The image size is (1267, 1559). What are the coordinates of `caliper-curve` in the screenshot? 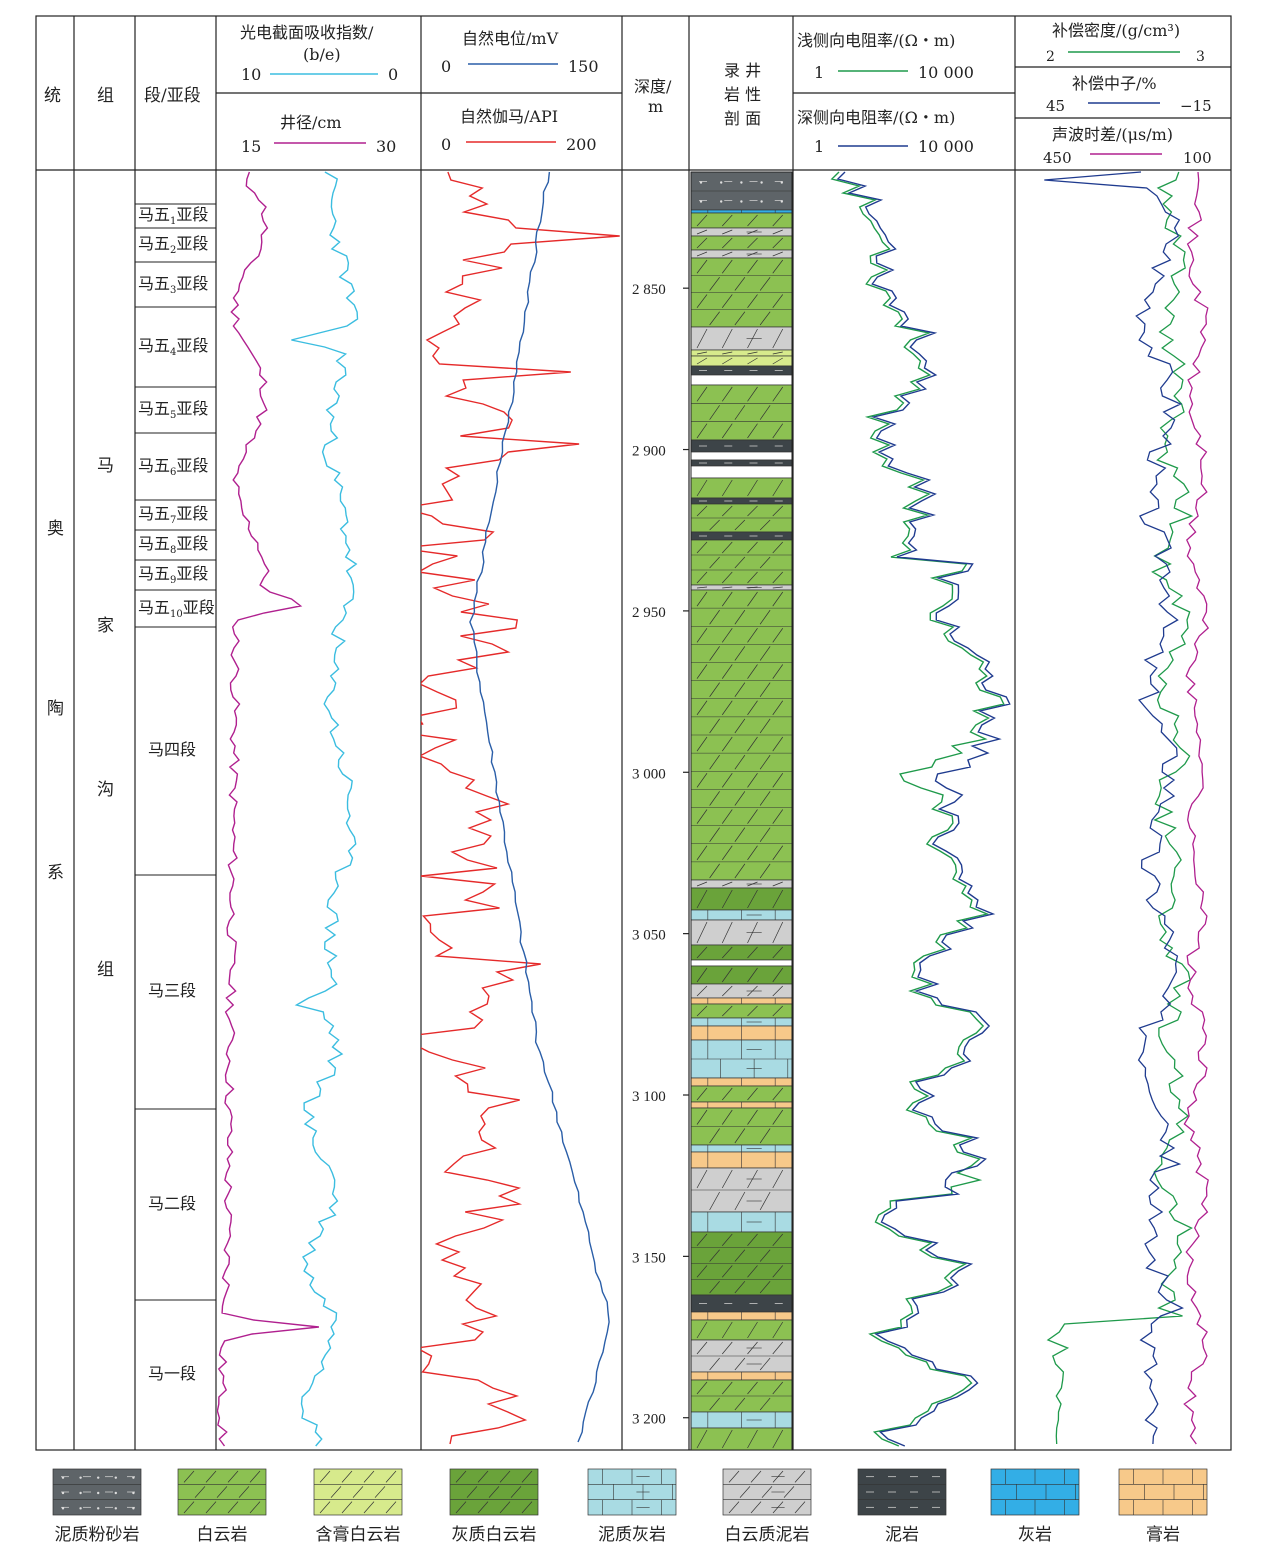 It's located at (268, 809).